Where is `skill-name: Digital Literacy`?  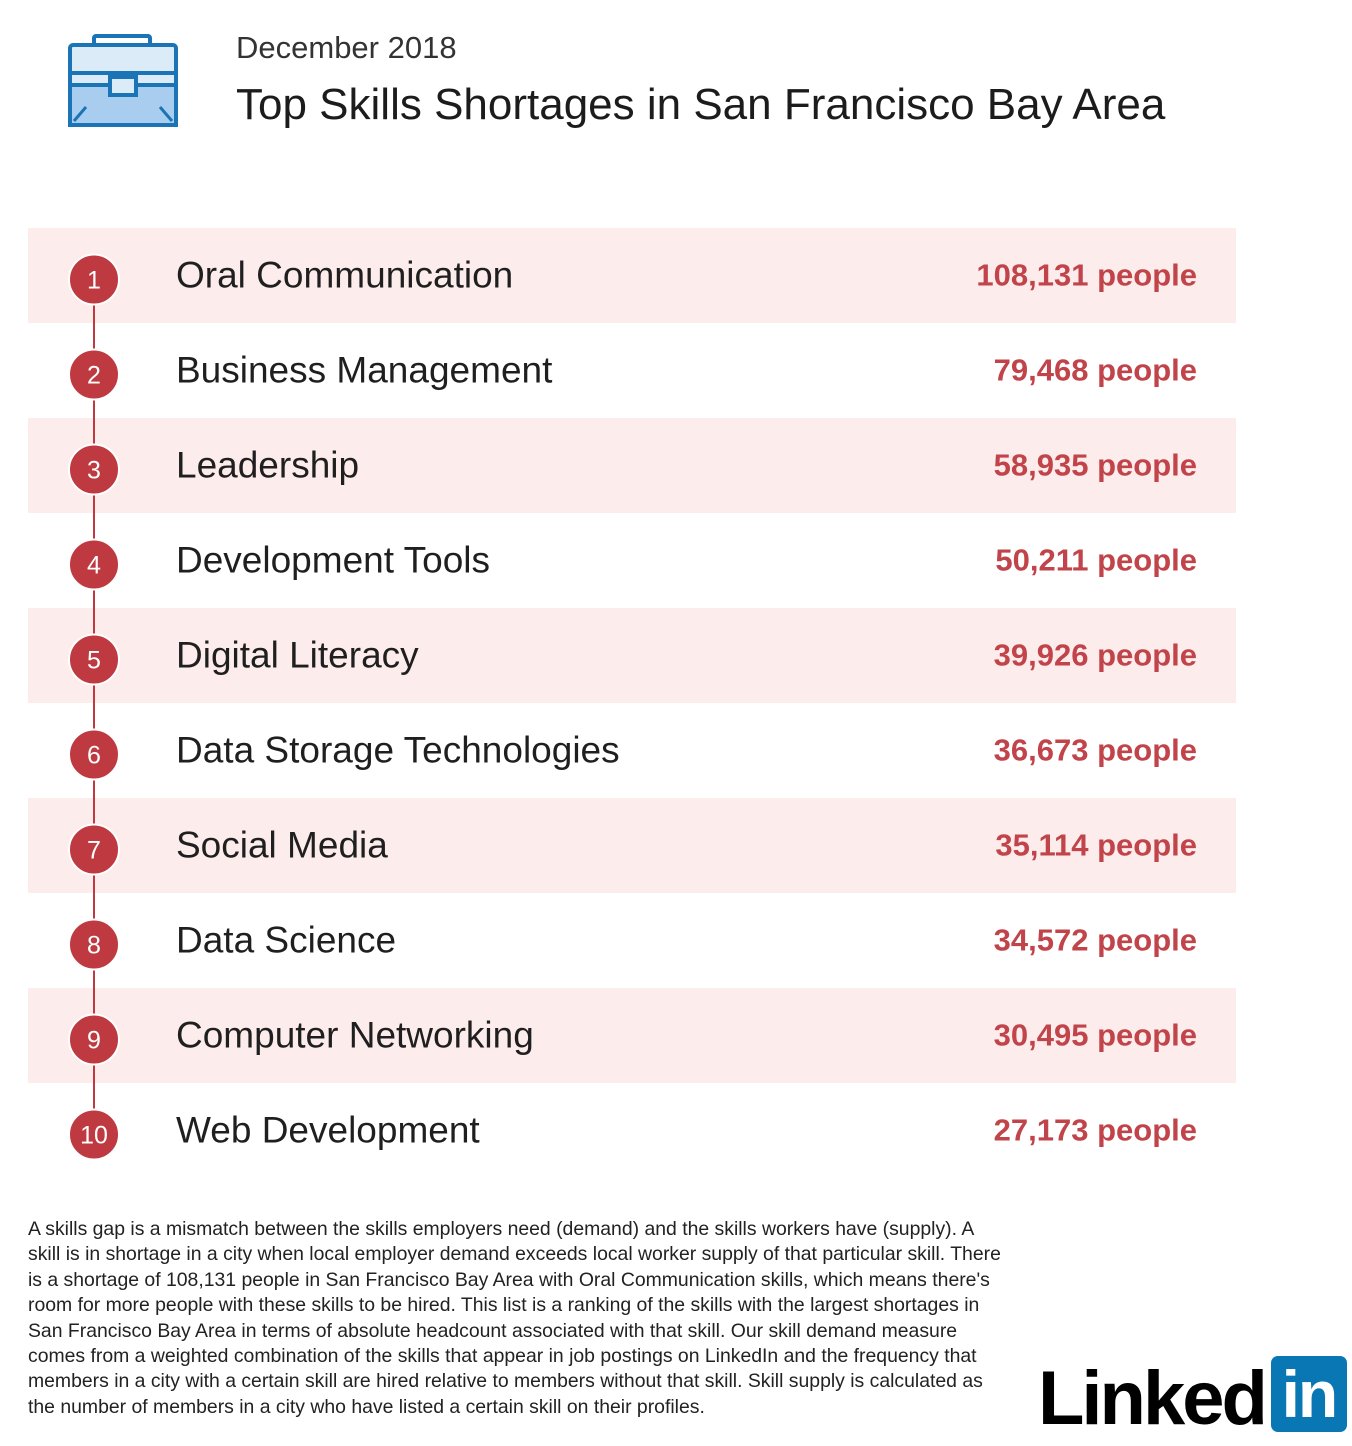 skill-name: Digital Literacy is located at coordinates (297, 655).